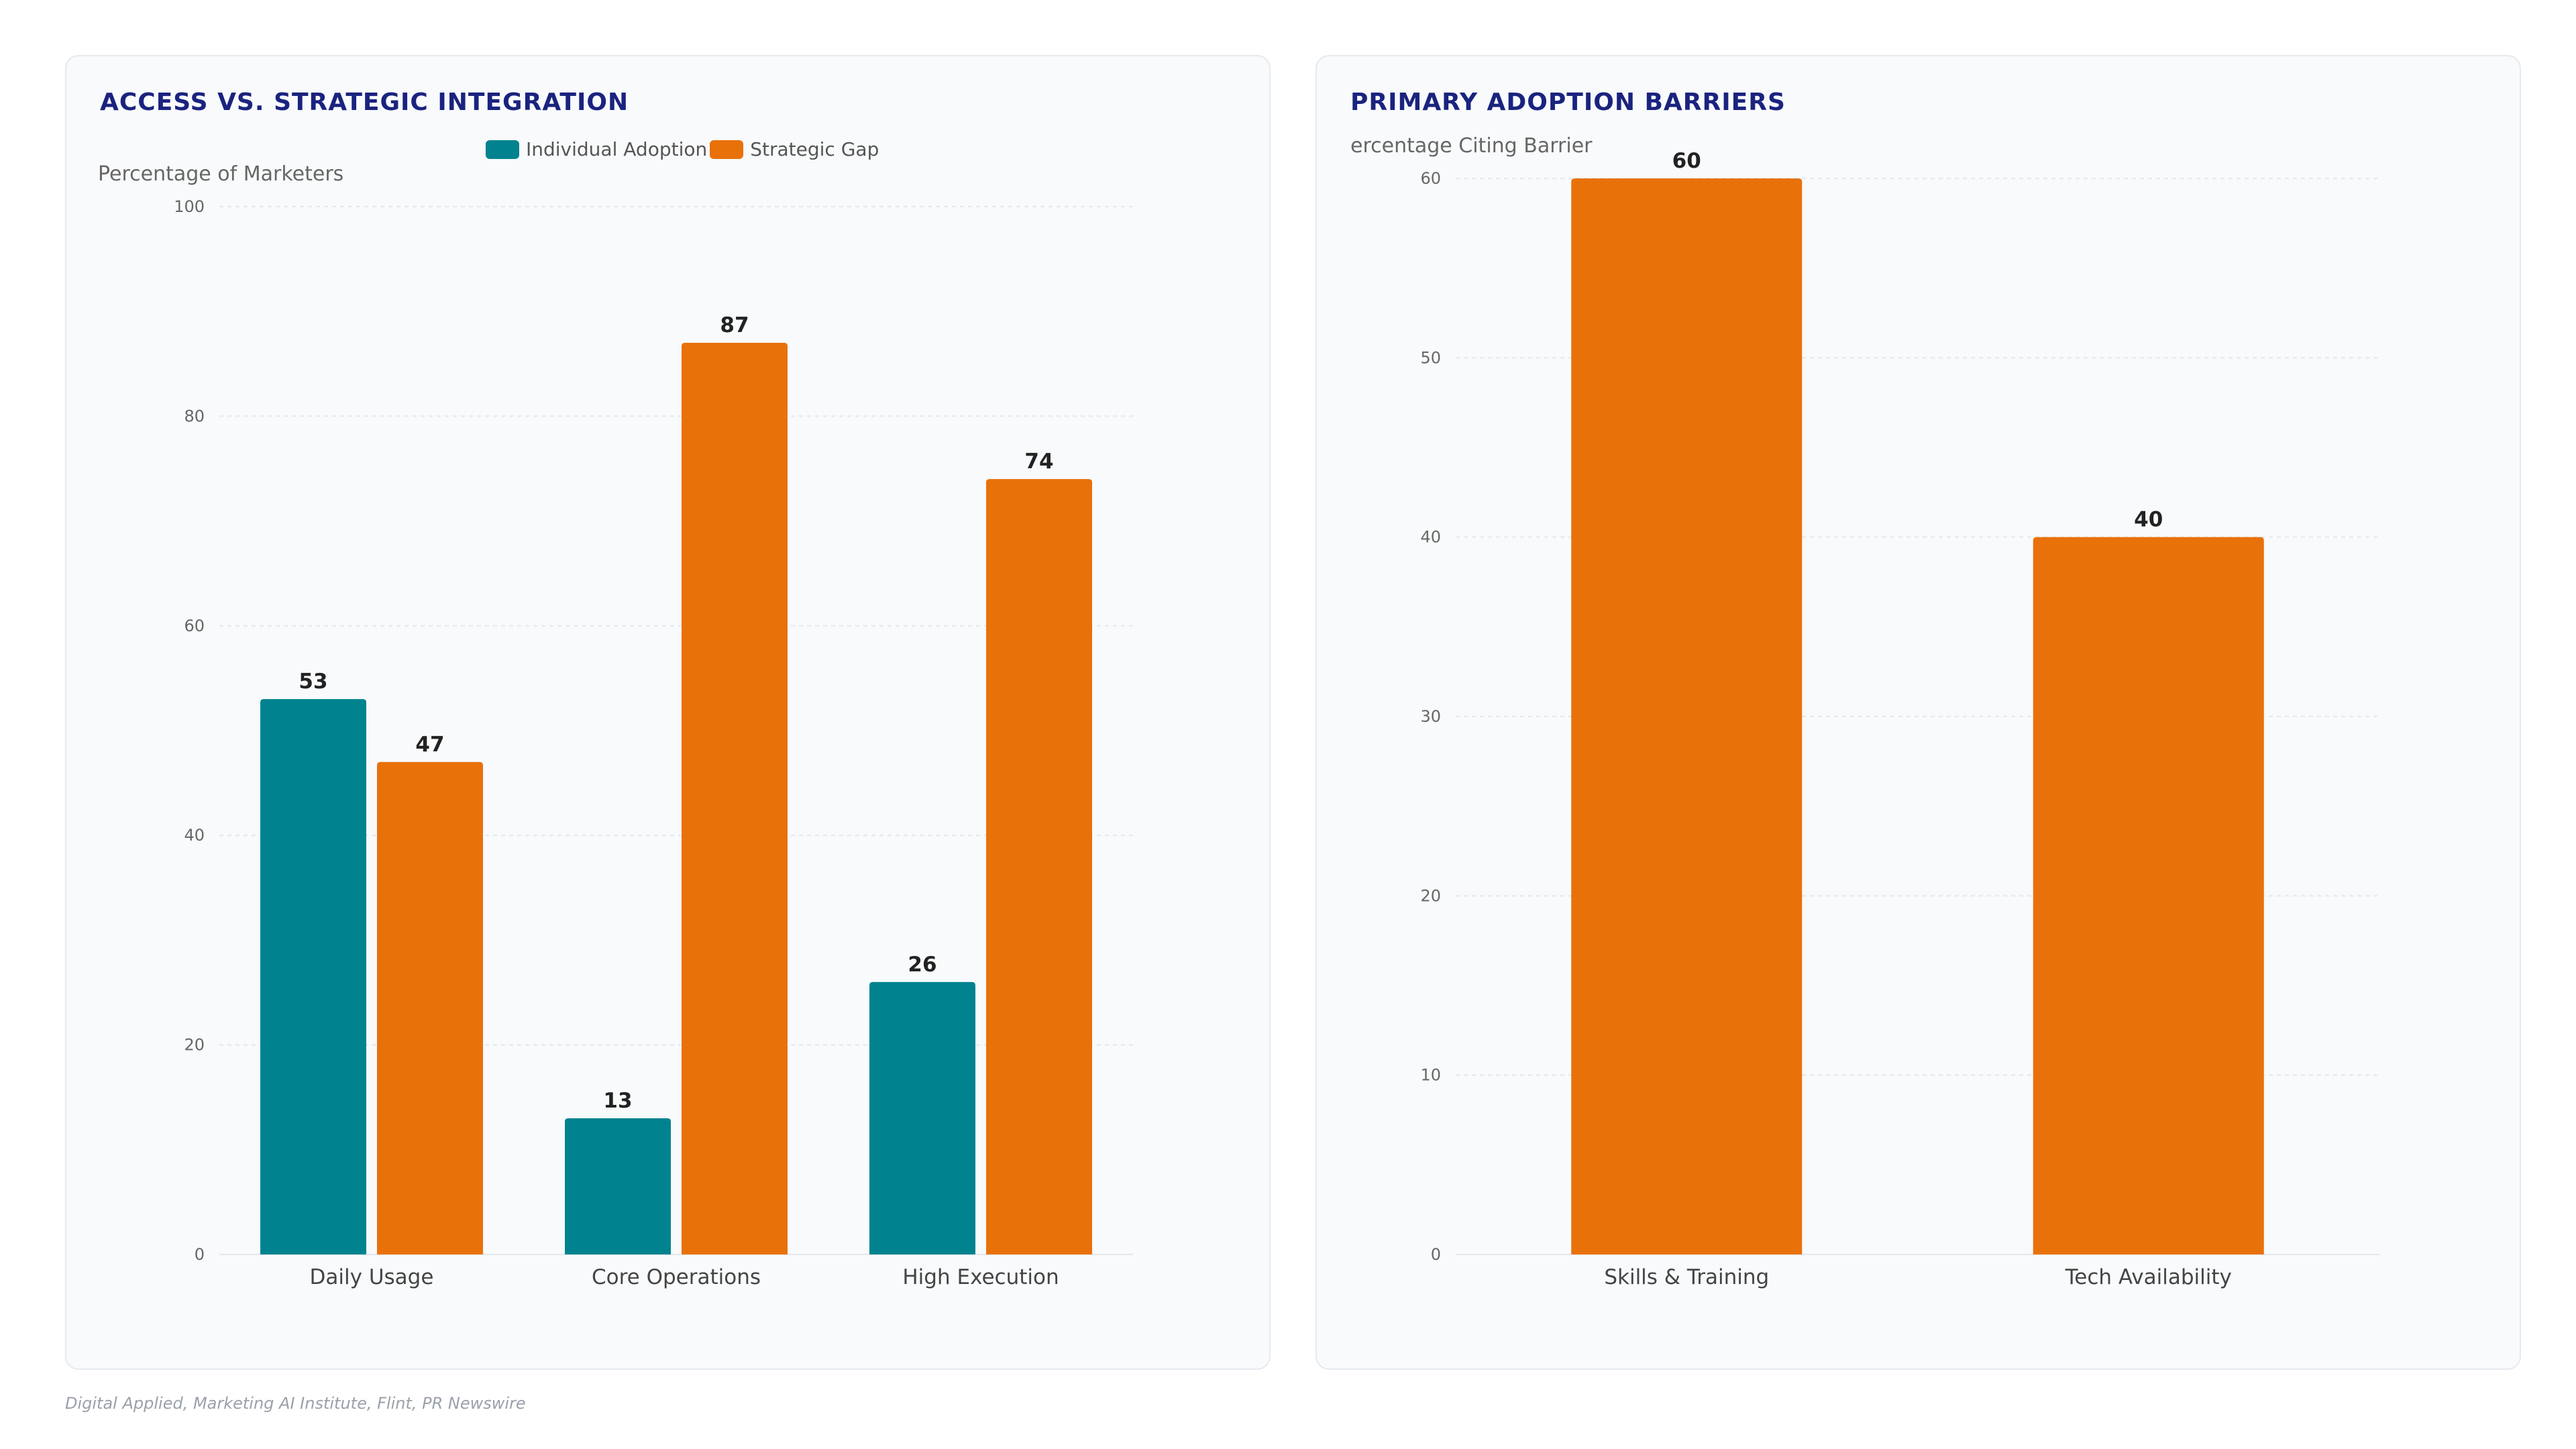 This screenshot has width=2576, height=1449. I want to click on x-category-label: High Execution, so click(980, 1277).